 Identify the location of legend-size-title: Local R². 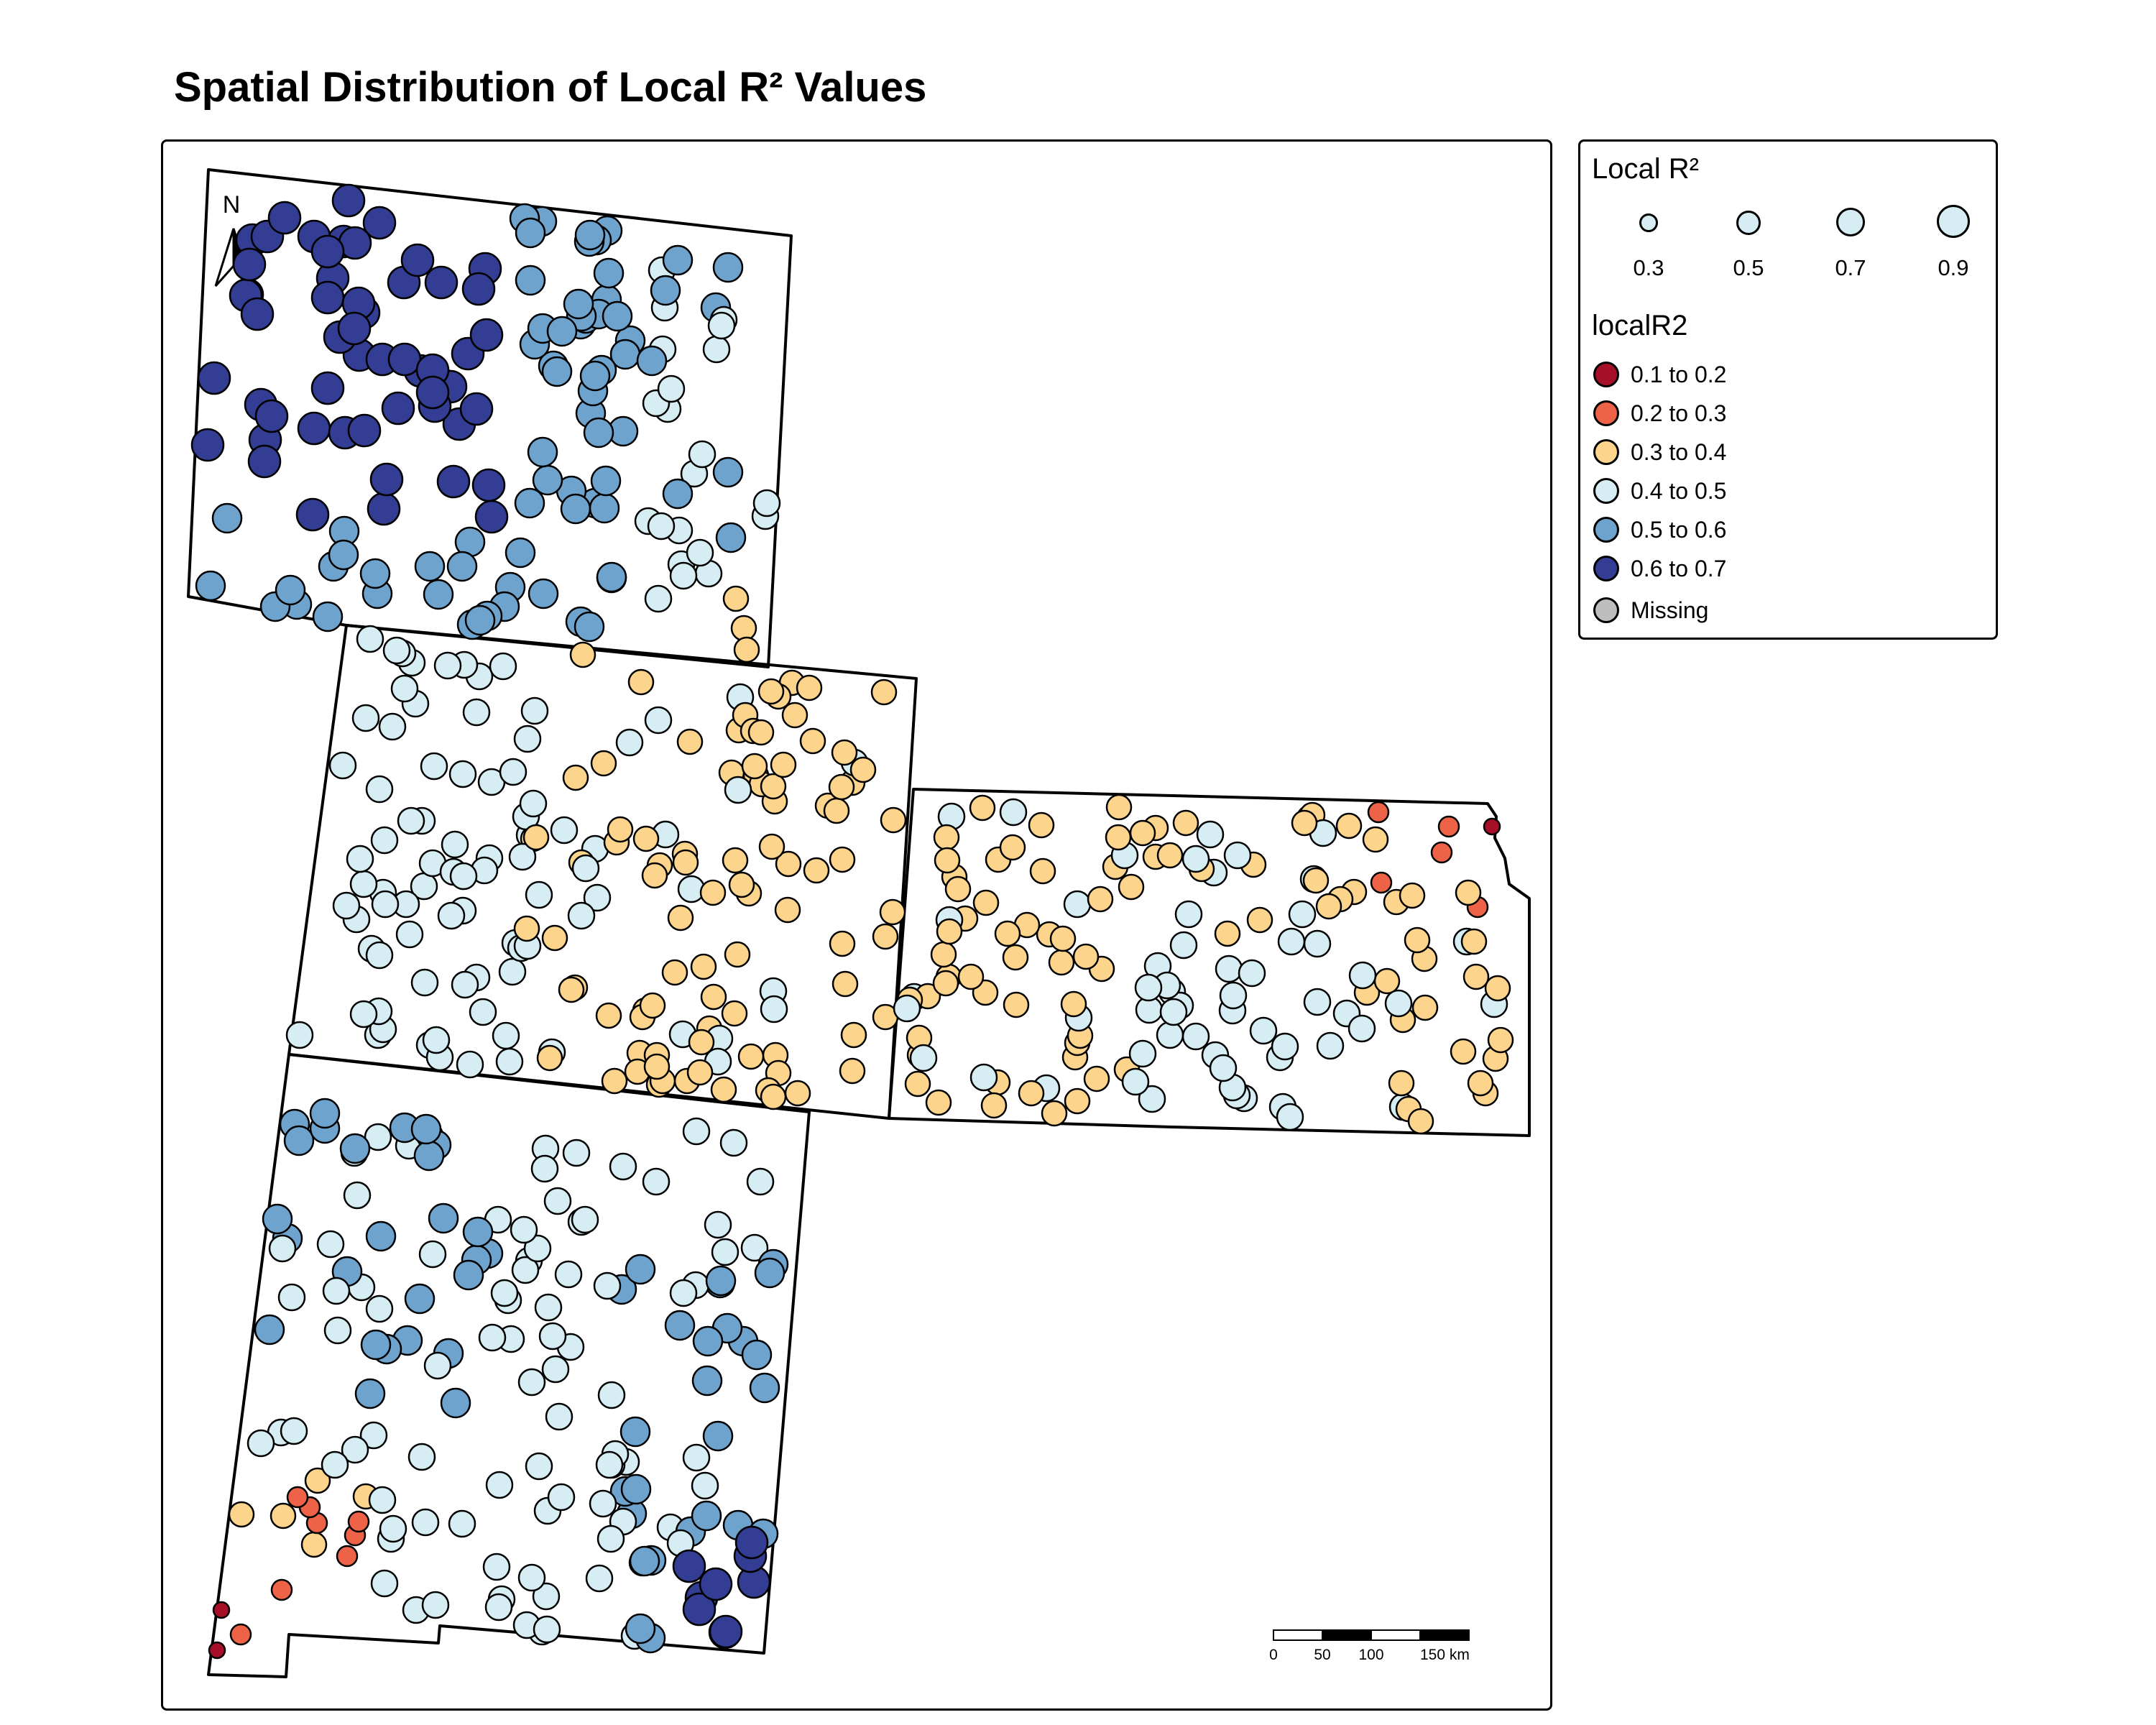
(1645, 169).